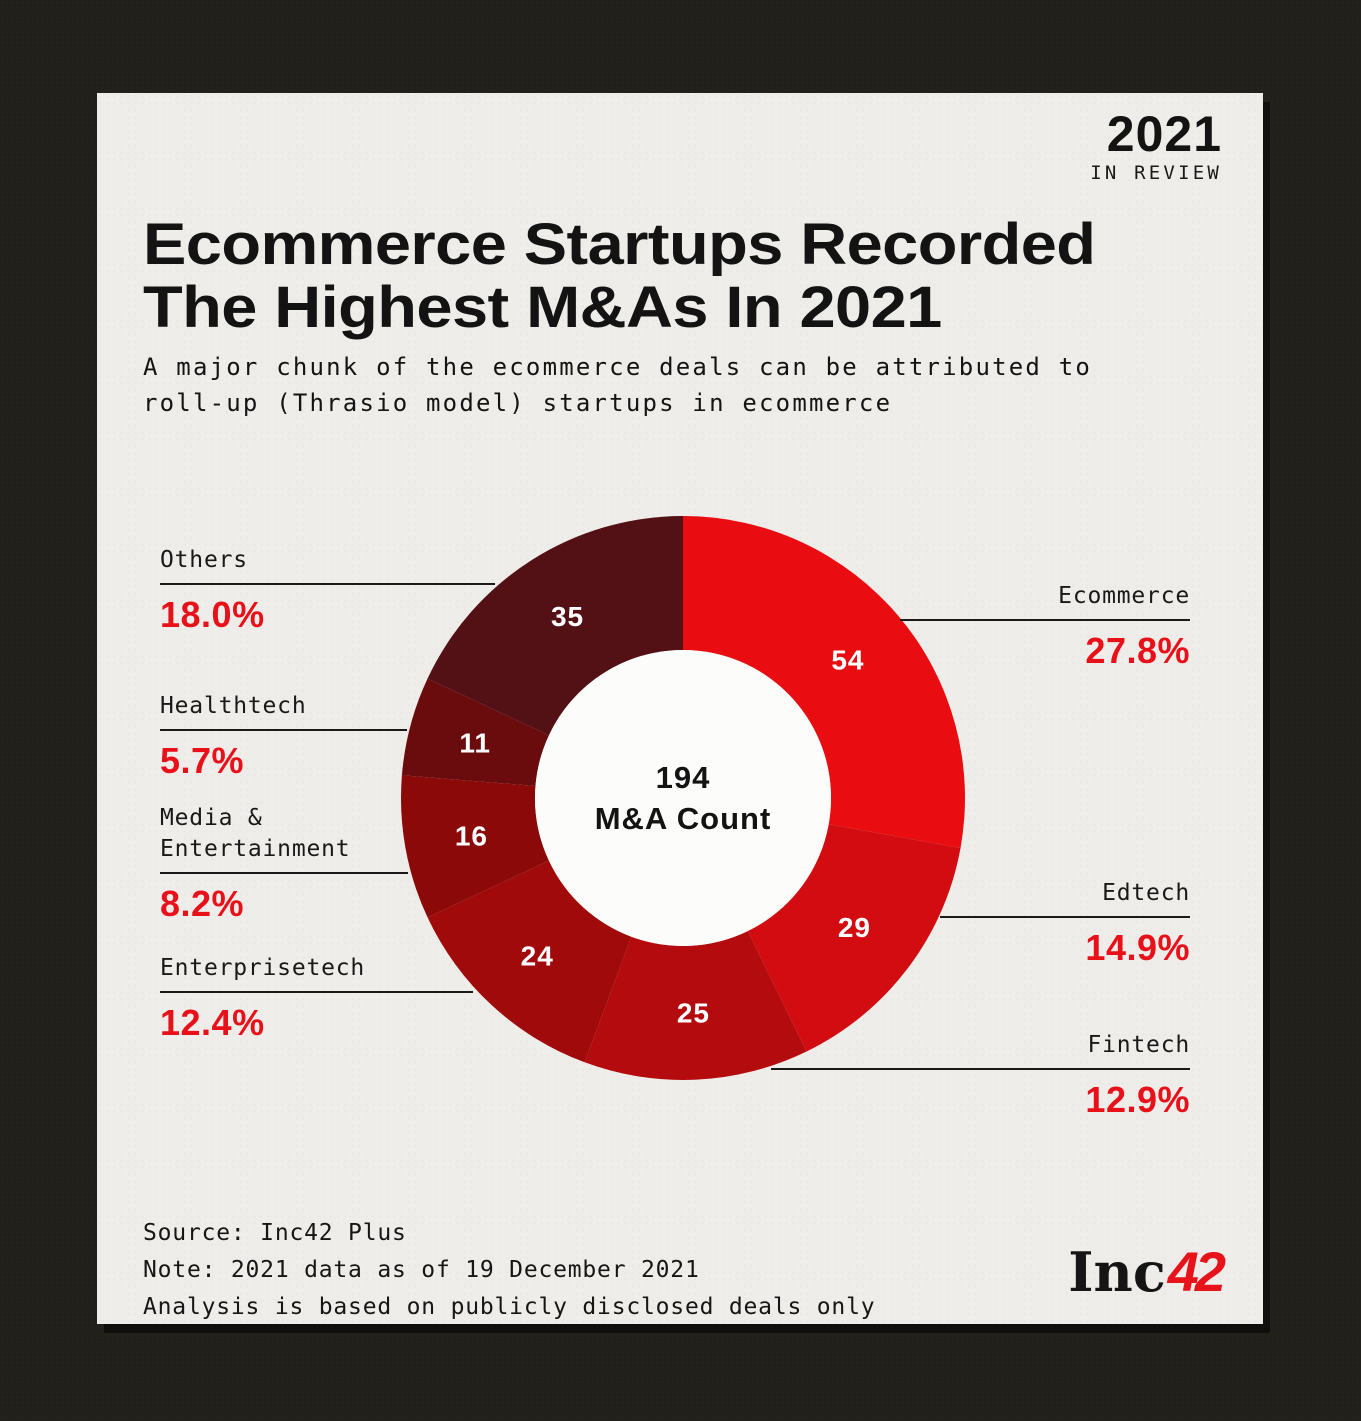 Image resolution: width=1361 pixels, height=1421 pixels. What do you see at coordinates (683, 818) in the screenshot?
I see `ma-count-caption: M&A Count` at bounding box center [683, 818].